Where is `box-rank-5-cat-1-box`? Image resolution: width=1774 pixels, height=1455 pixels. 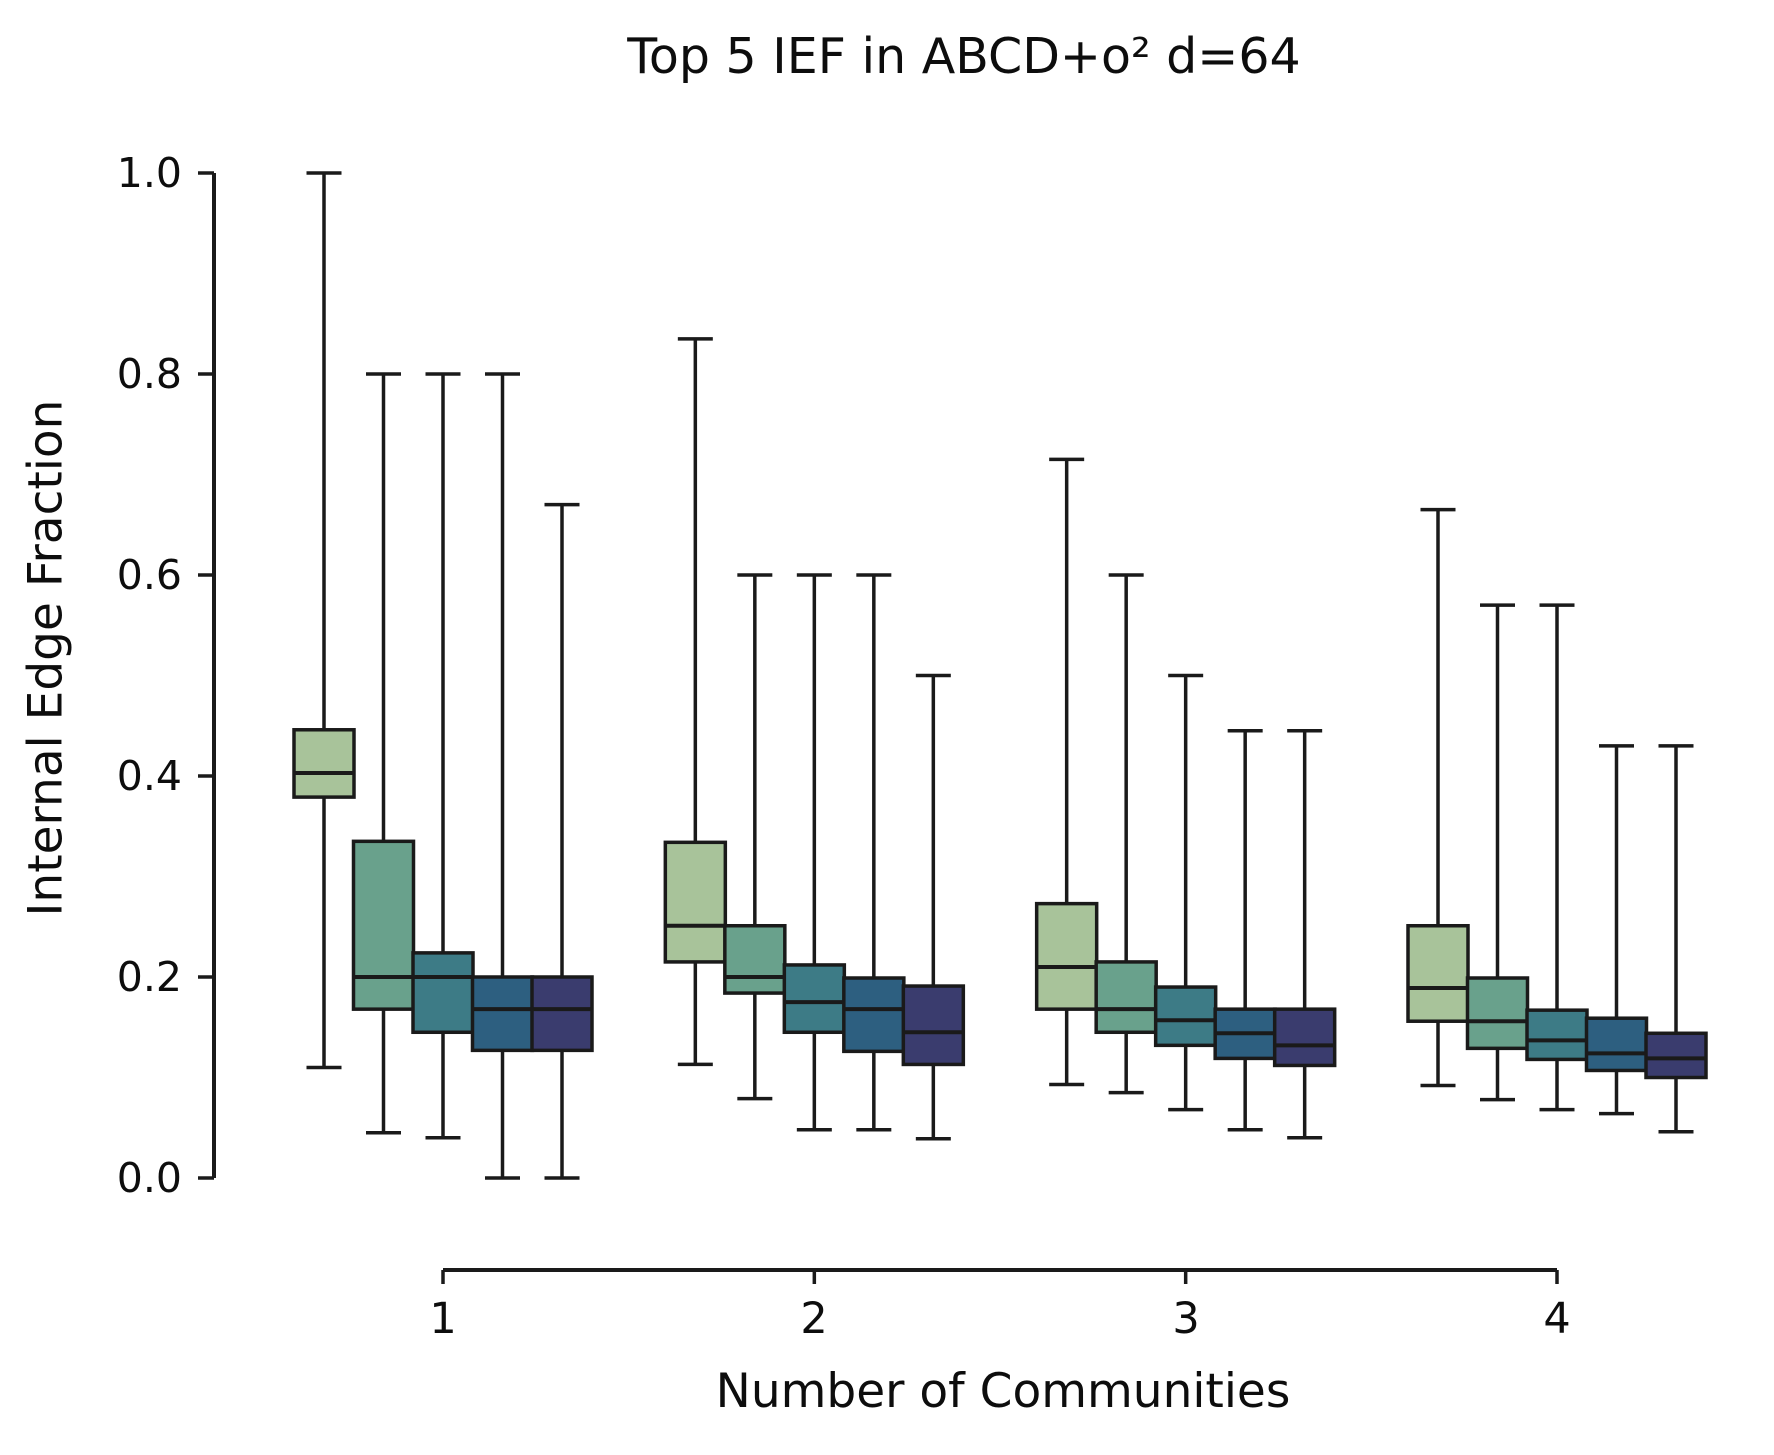
box-rank-5-cat-1-box is located at coordinates (562, 1014).